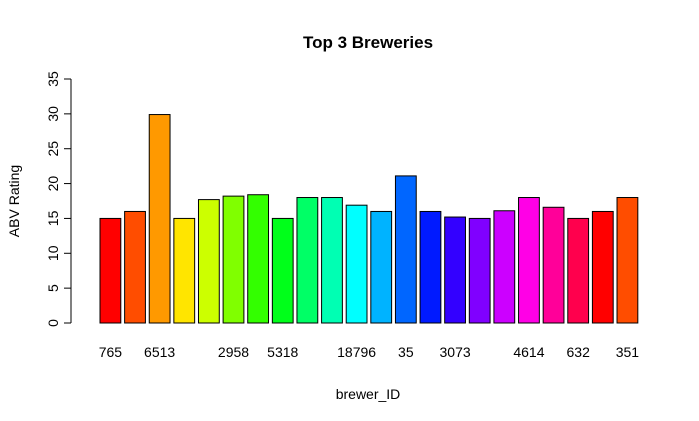 This screenshot has height=421, width=699. Describe the element at coordinates (111, 352) in the screenshot. I see `x-tick-label: 765` at that location.